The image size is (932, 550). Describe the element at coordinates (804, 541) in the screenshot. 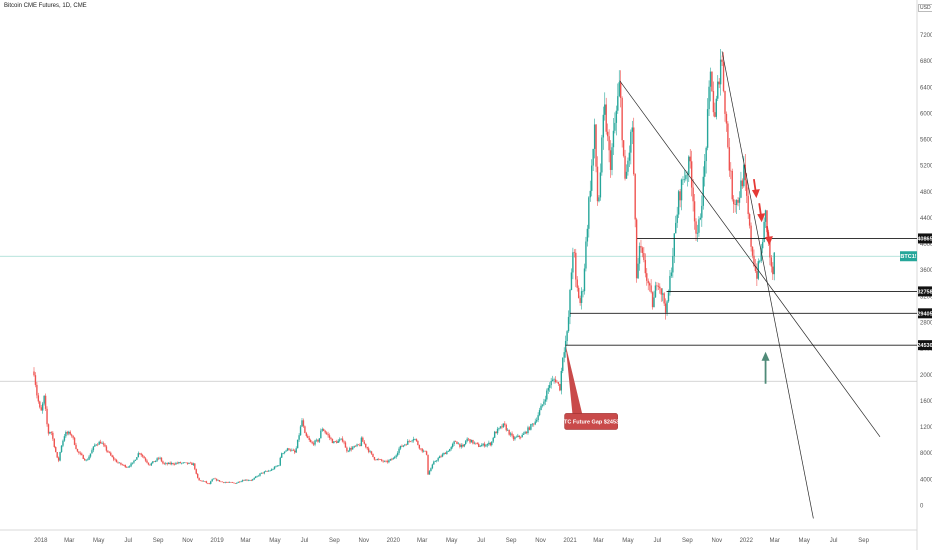

I see `x-tick-label: May` at that location.